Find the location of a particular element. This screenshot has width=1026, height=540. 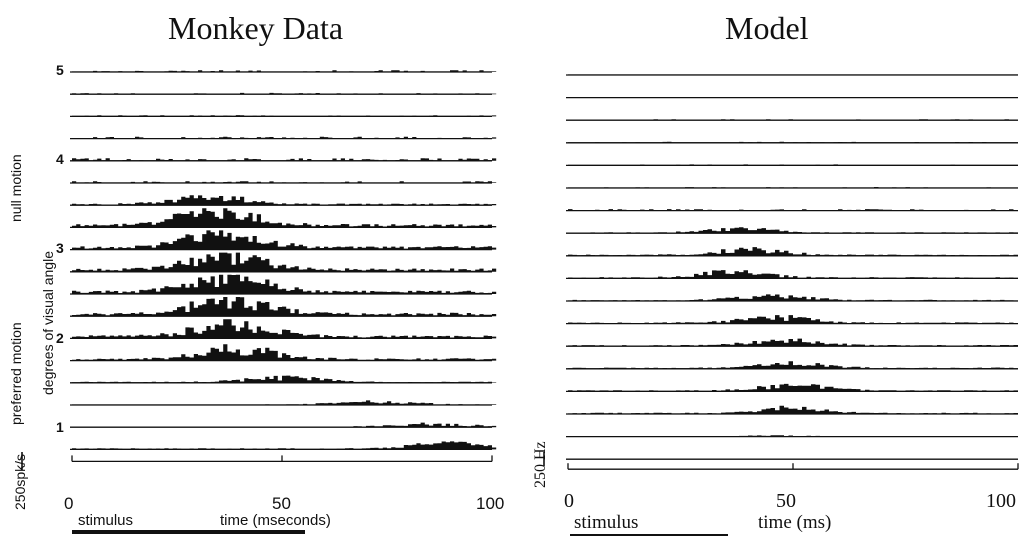

row-label: 3 is located at coordinates (60, 248).